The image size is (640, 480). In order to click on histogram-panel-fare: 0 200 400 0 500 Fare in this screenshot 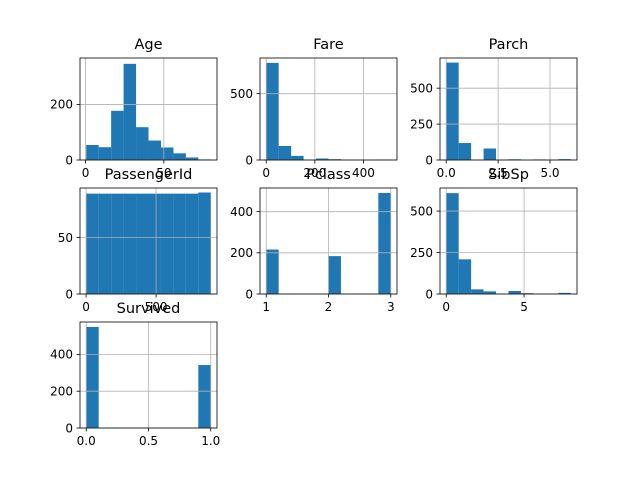, I will do `click(314, 108)`.